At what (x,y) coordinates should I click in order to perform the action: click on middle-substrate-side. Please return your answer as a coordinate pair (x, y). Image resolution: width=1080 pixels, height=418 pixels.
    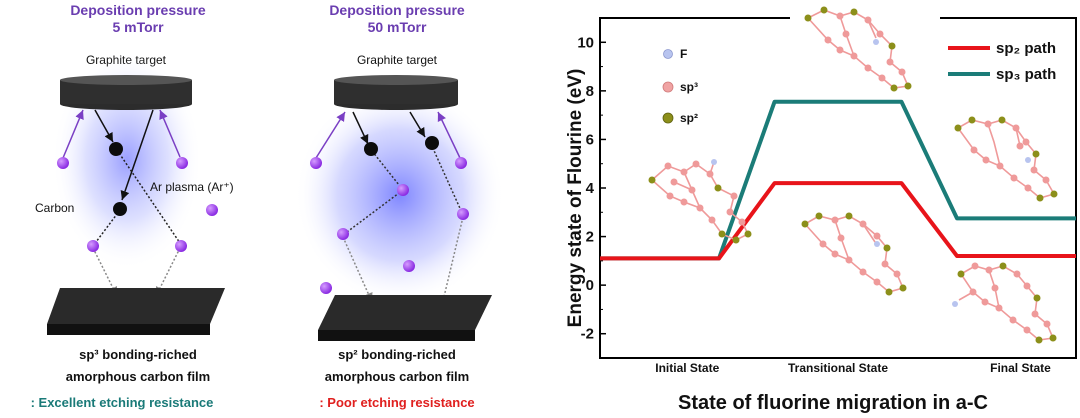
    Looking at the image, I should click on (396, 335).